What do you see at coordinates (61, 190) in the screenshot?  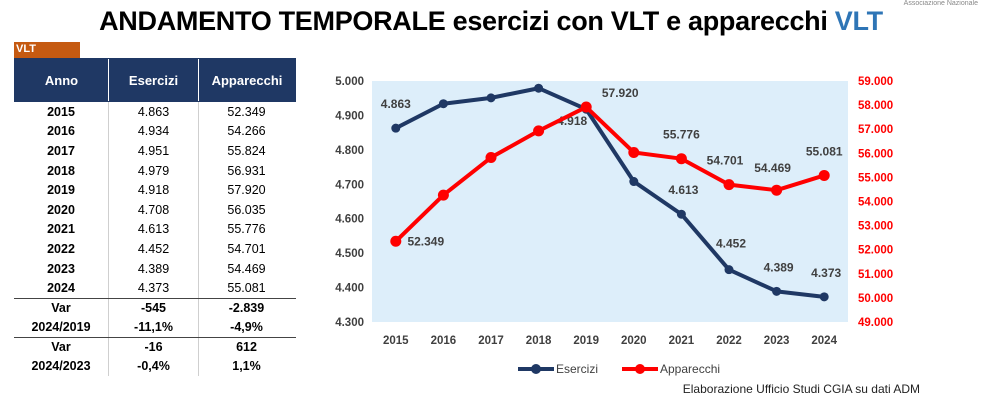 I see `cell-anno: 2019` at bounding box center [61, 190].